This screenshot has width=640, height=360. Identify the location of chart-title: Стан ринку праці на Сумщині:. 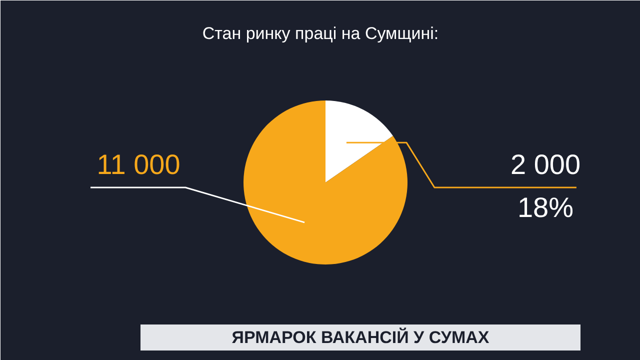
(320, 33).